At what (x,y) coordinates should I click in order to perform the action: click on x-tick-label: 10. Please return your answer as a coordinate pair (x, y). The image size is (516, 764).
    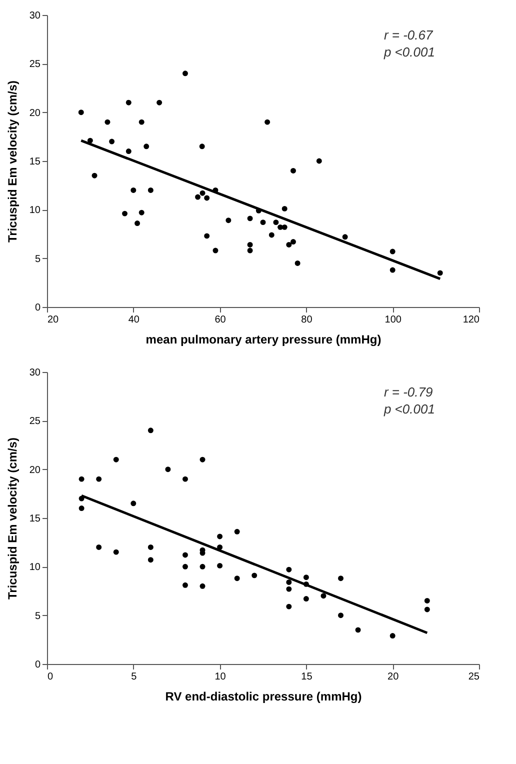
    Looking at the image, I should click on (220, 677).